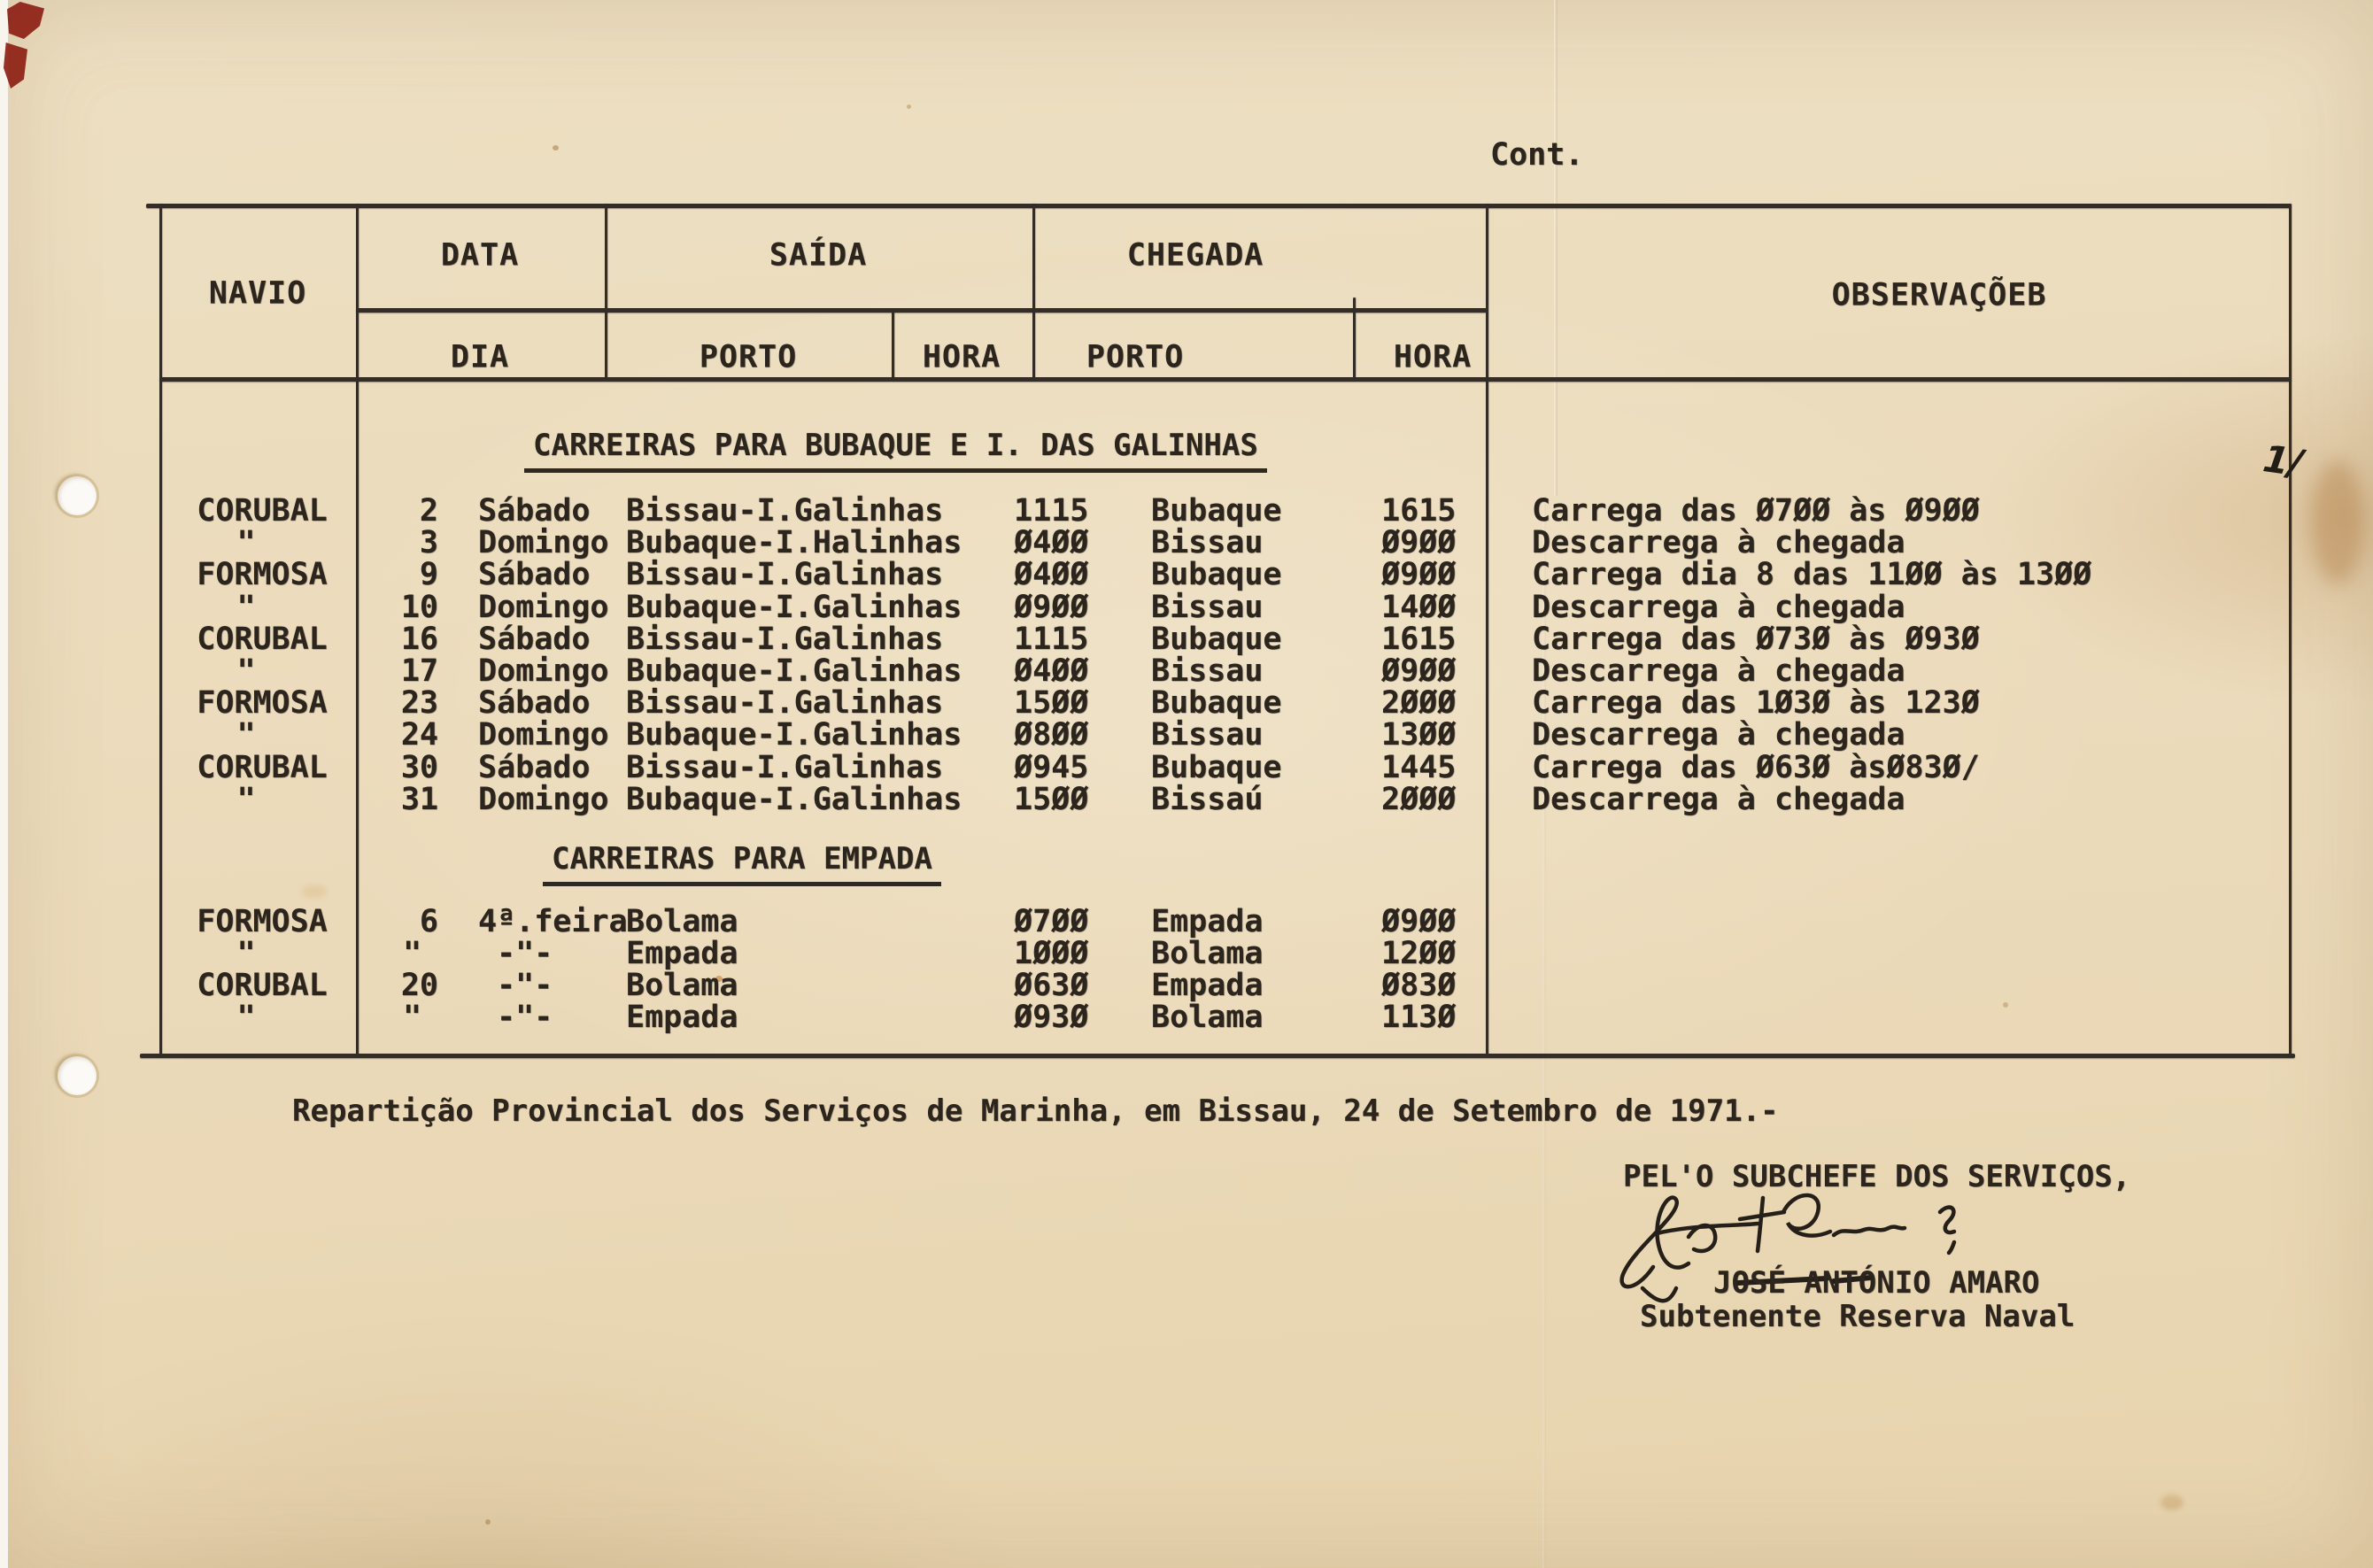 The image size is (2373, 1568). I want to click on cell-hora-chegada: 12ØØ, so click(1419, 954).